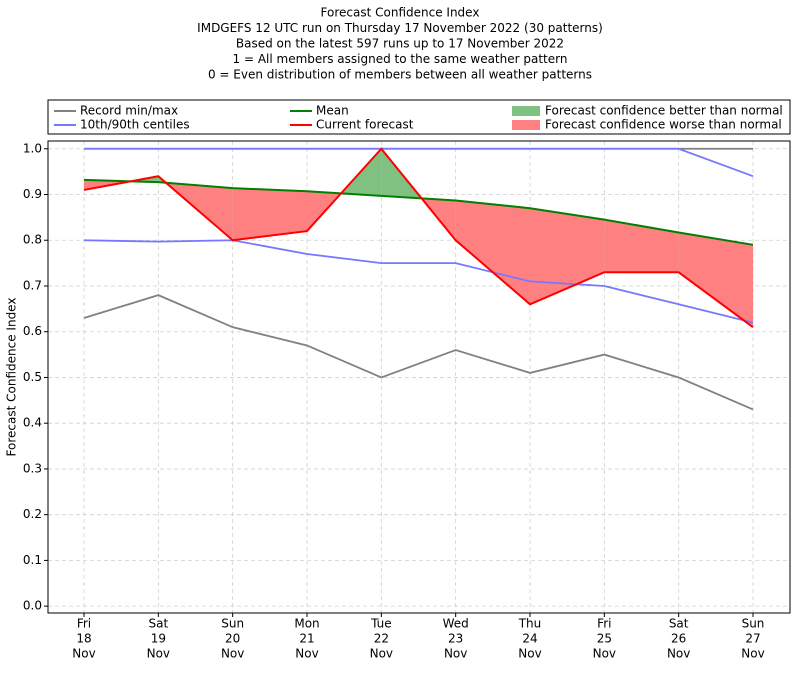 The width and height of the screenshot is (800, 676). Describe the element at coordinates (332, 111) in the screenshot. I see `legend-label: Mean` at that location.